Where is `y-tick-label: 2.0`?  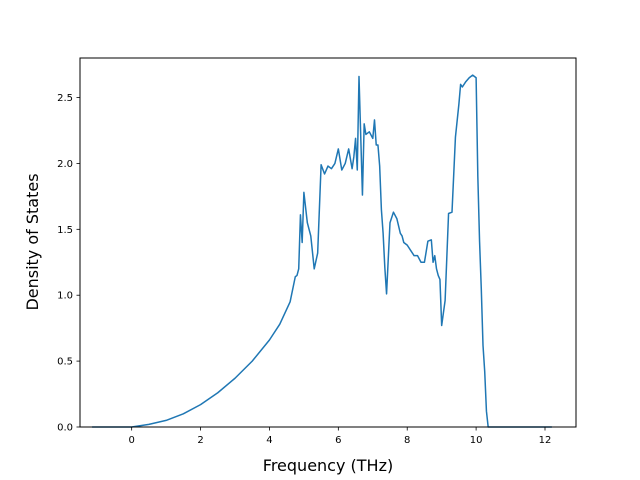 y-tick-label: 2.0 is located at coordinates (65, 164).